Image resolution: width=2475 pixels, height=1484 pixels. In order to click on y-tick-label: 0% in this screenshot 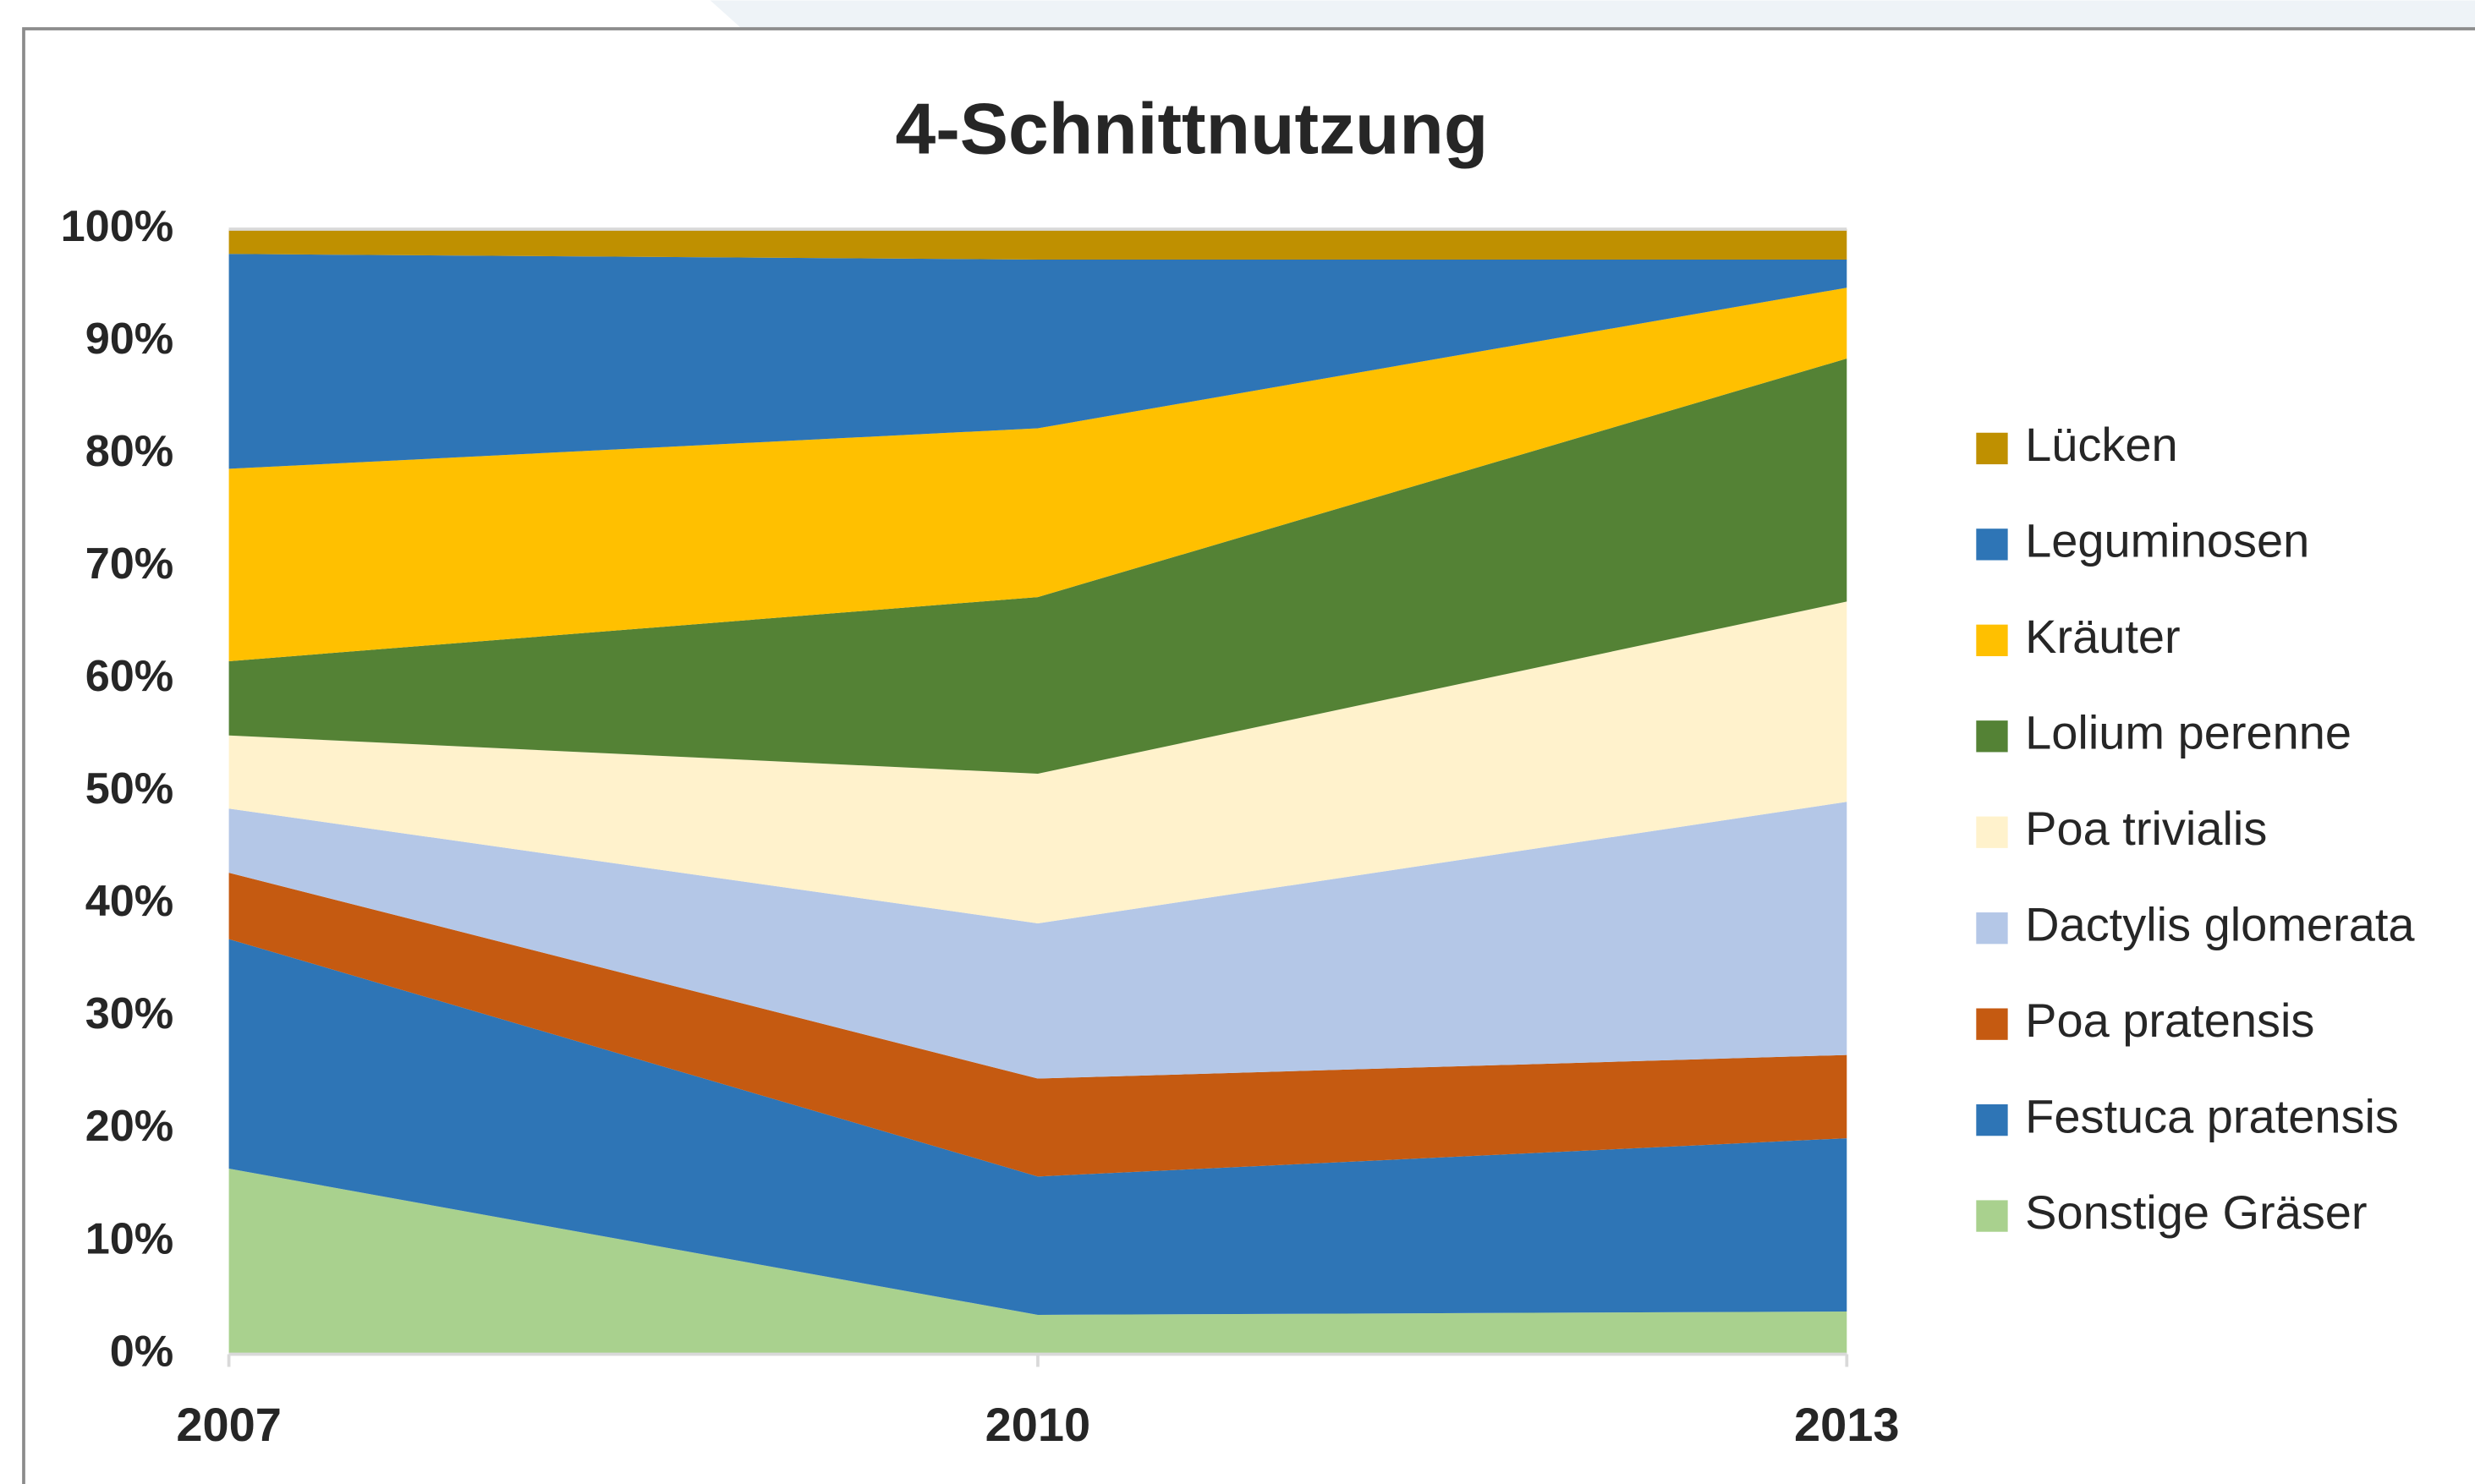, I will do `click(142, 1351)`.